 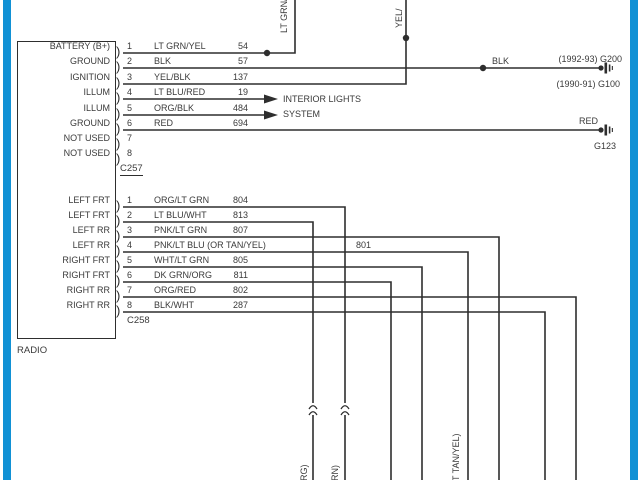 I want to click on wire-c257-pin3-yel-blk, so click(x=265, y=42).